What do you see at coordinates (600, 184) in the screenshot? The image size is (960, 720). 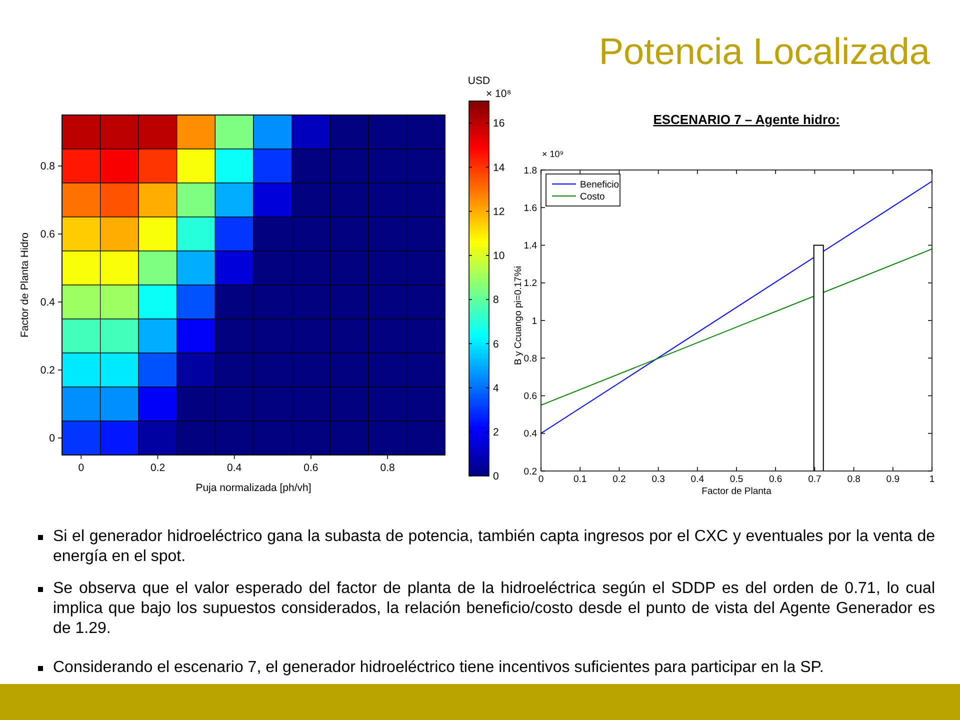 I see `legend-label: Beneficio` at bounding box center [600, 184].